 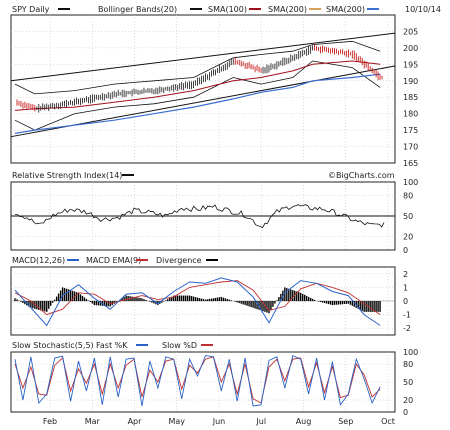 What do you see at coordinates (179, 345) in the screenshot?
I see `stoch-slow-label: Slow %D` at bounding box center [179, 345].